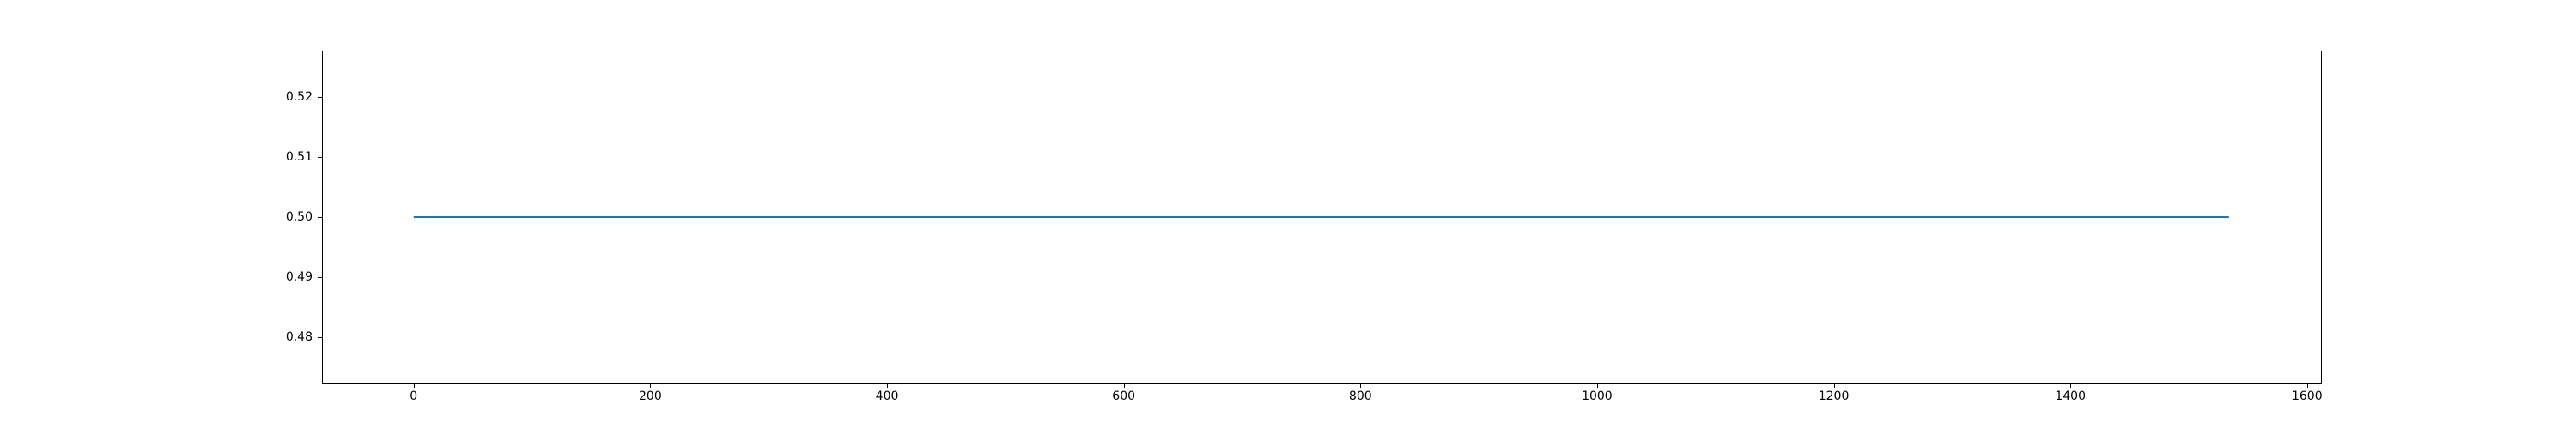  I want to click on y-tick-label: 0.50, so click(299, 217).